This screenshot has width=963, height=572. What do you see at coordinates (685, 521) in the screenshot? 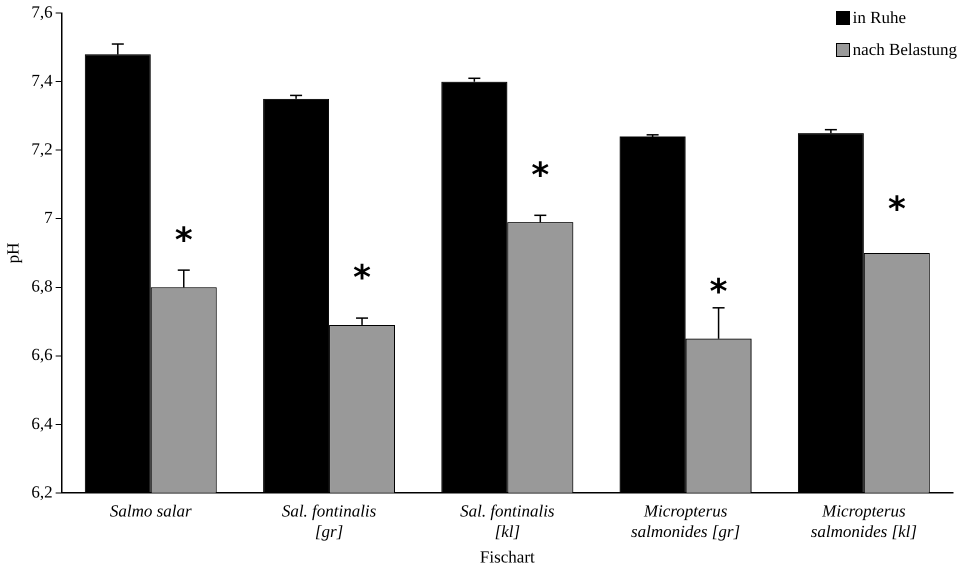
I see `x-tick-label: Micropterus salmonides [gr]` at bounding box center [685, 521].